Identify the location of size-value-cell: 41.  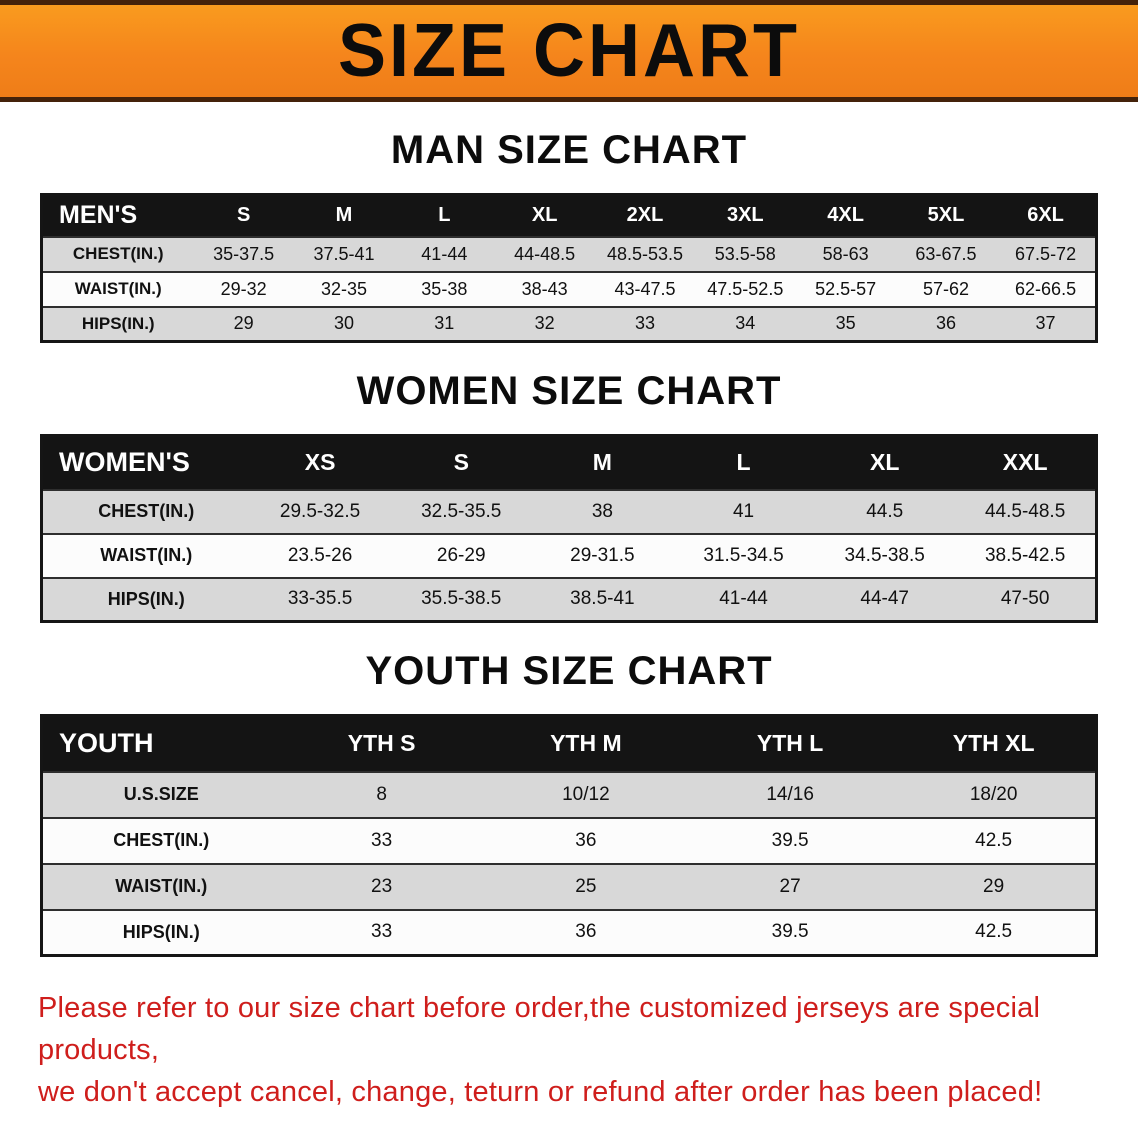
(743, 511).